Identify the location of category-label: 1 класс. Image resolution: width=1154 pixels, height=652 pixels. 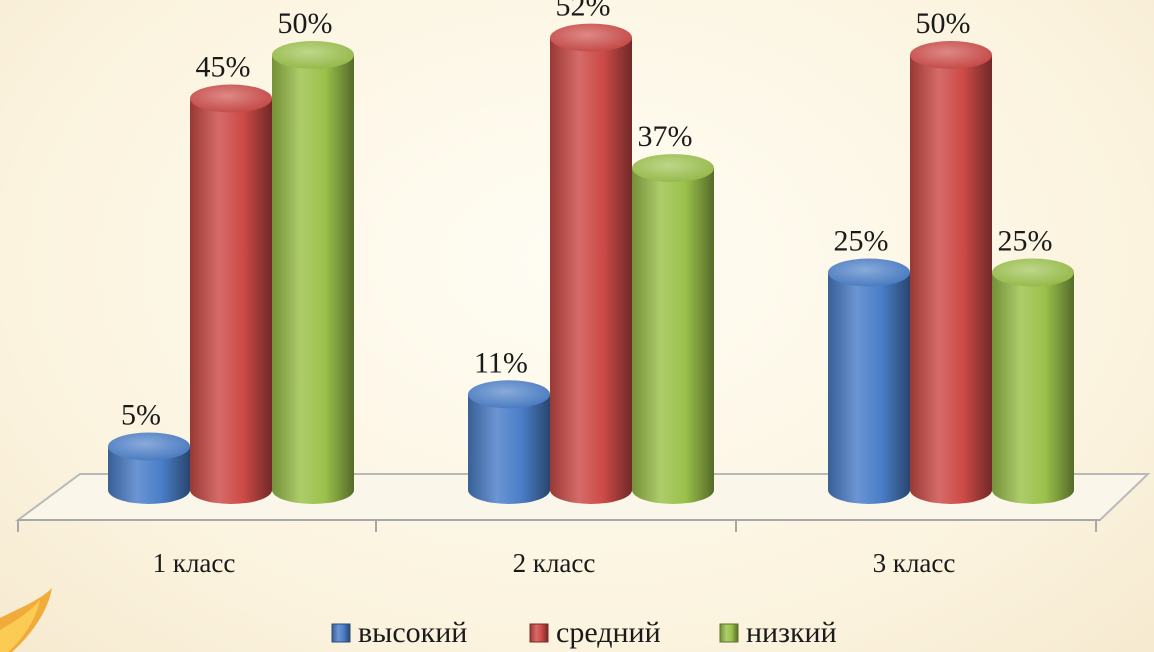
(194, 563).